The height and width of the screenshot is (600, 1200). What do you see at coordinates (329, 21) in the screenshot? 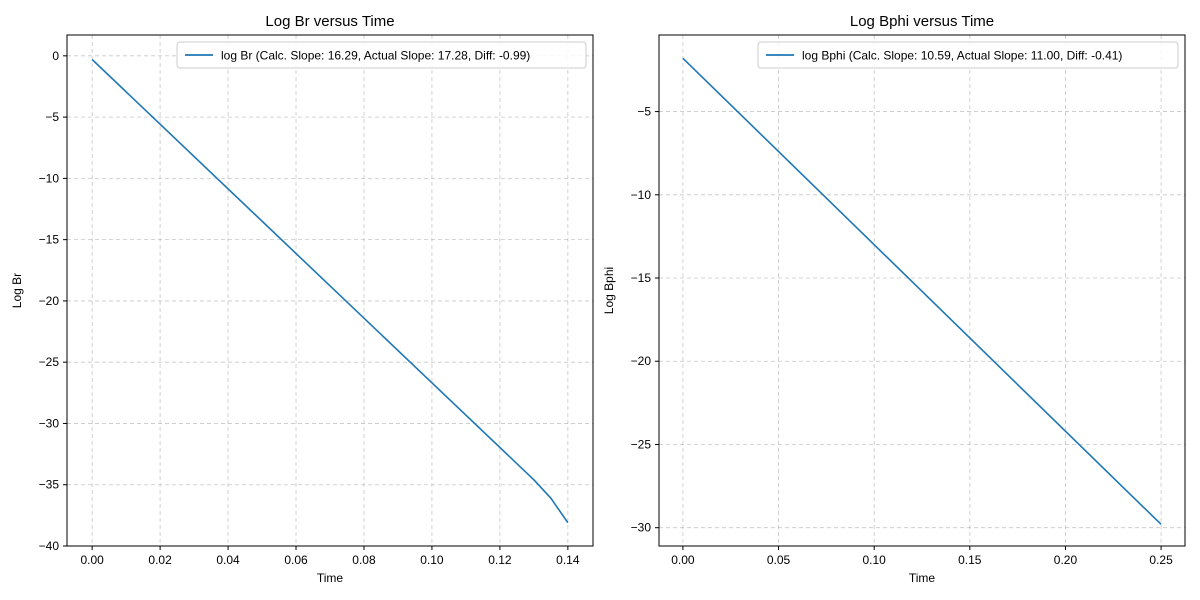
I see `chart-title: Log Br versus Time` at bounding box center [329, 21].